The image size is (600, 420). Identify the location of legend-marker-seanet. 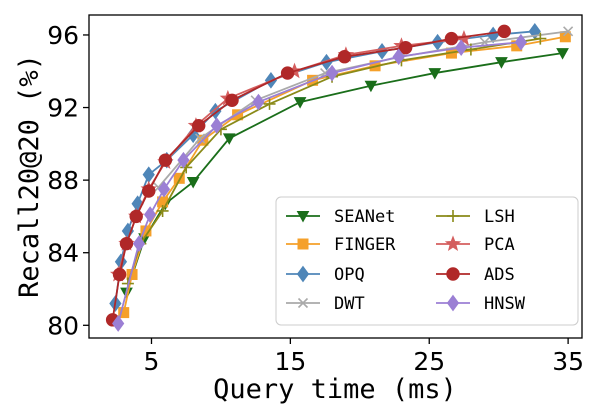
(303, 217).